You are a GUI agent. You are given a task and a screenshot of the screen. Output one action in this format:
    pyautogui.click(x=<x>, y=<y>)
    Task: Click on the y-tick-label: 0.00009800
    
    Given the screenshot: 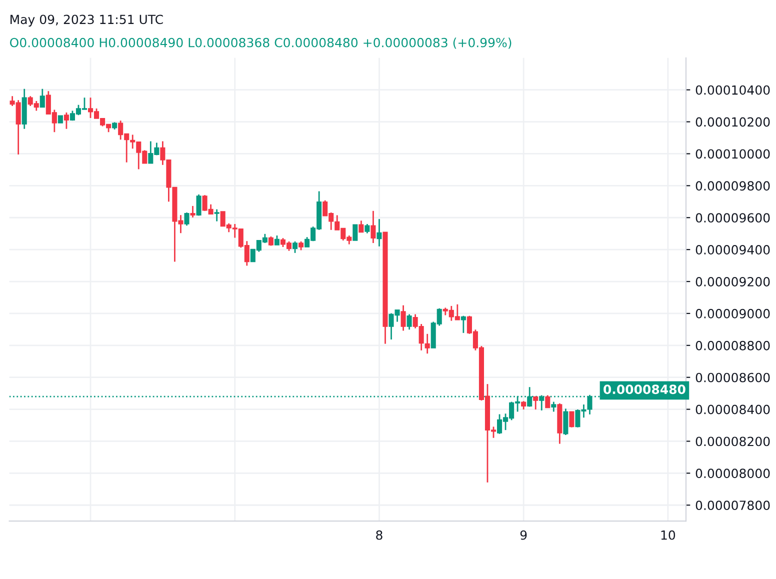 What is the action you would take?
    pyautogui.click(x=733, y=186)
    